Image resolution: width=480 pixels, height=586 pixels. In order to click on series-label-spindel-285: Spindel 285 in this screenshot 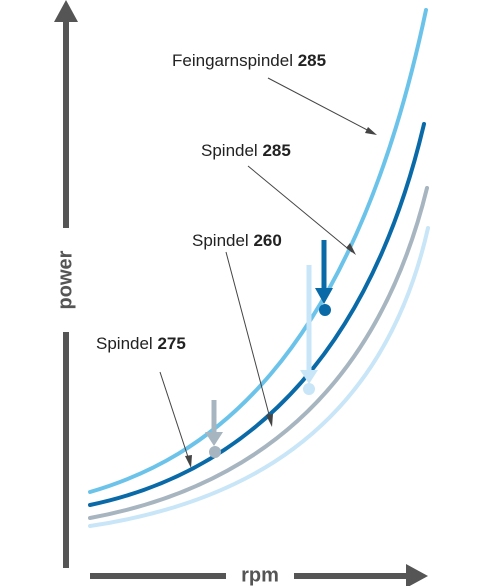, I will do `click(246, 150)`.